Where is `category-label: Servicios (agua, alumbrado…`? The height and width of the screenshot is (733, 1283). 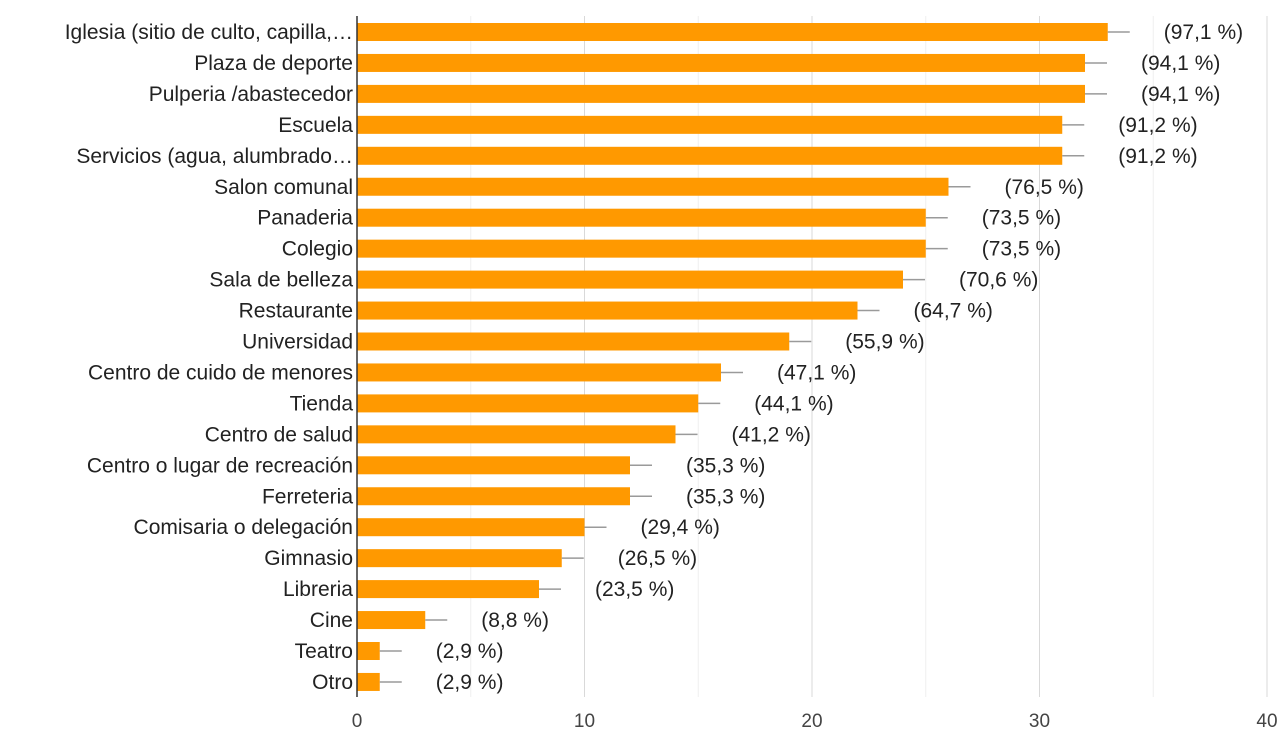 category-label: Servicios (agua, alumbrado… is located at coordinates (214, 156).